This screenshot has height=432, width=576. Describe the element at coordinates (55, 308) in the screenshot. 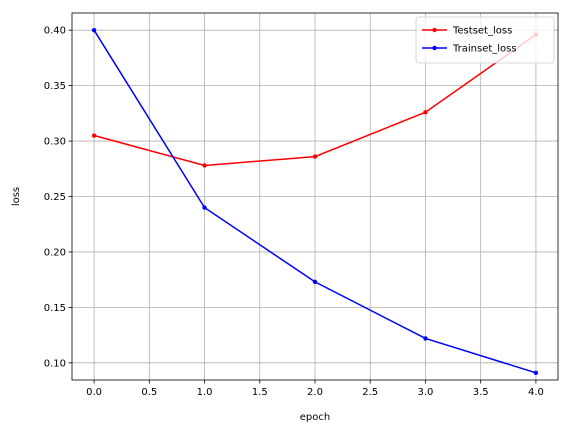

I see `y-tick-label: 0.15` at that location.